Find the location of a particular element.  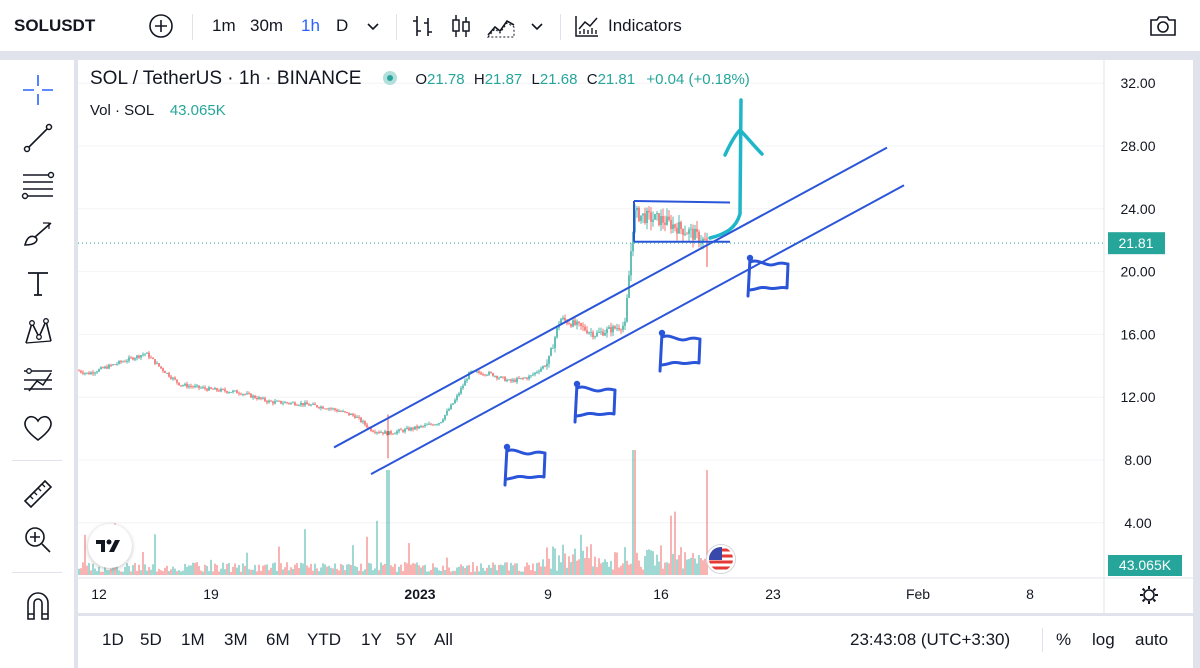

interval-d: D is located at coordinates (342, 25).